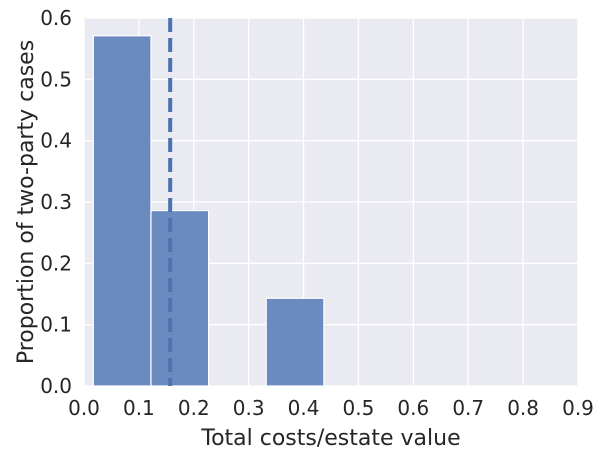 The height and width of the screenshot is (459, 605). I want to click on x-tick-labels: 0.0 0.1 0.2 0.3 0.4 0.5 0.6 0.7 0.8 0.9, so click(331, 408).